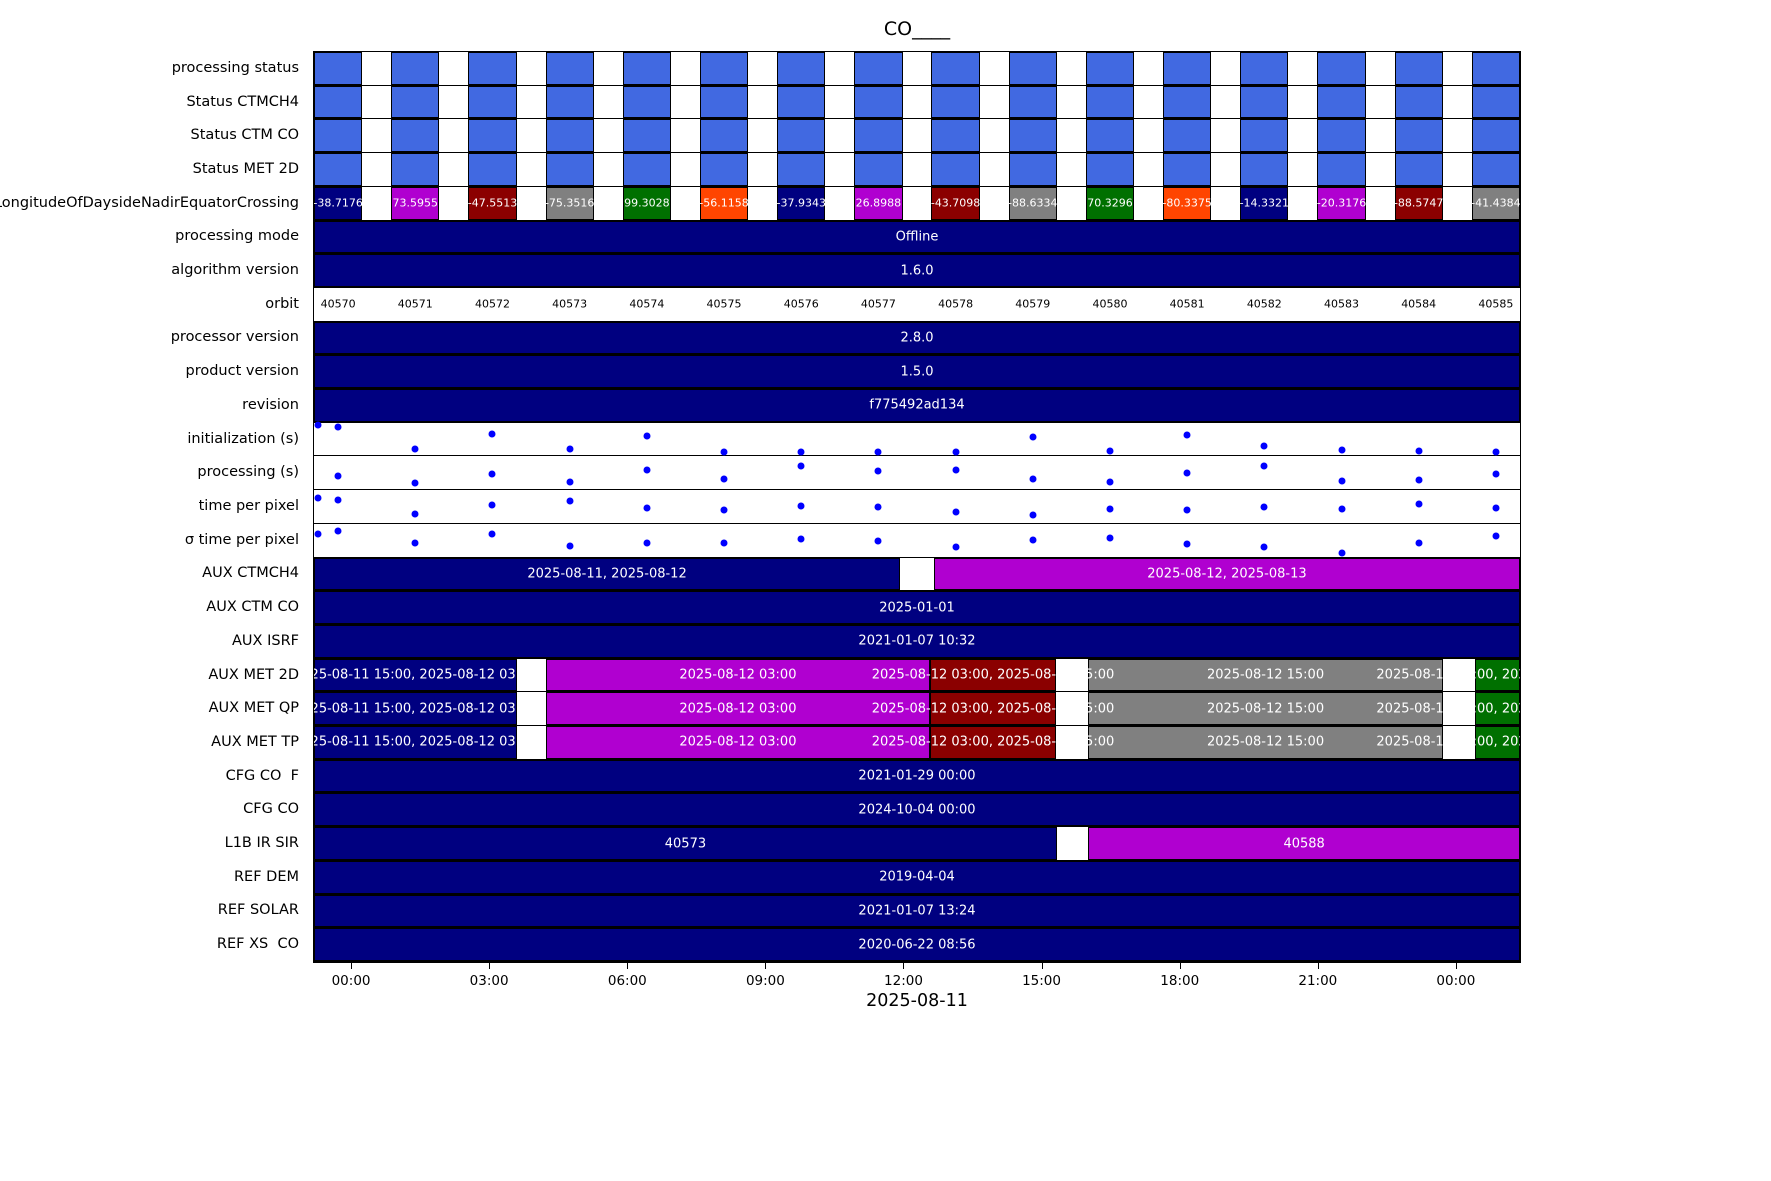 Image resolution: width=1771 pixels, height=1181 pixels. What do you see at coordinates (1448, 675) in the screenshot?
I see `bar-label: 2025-08-12 15:00, 2025-08-13 03:00` at bounding box center [1448, 675].